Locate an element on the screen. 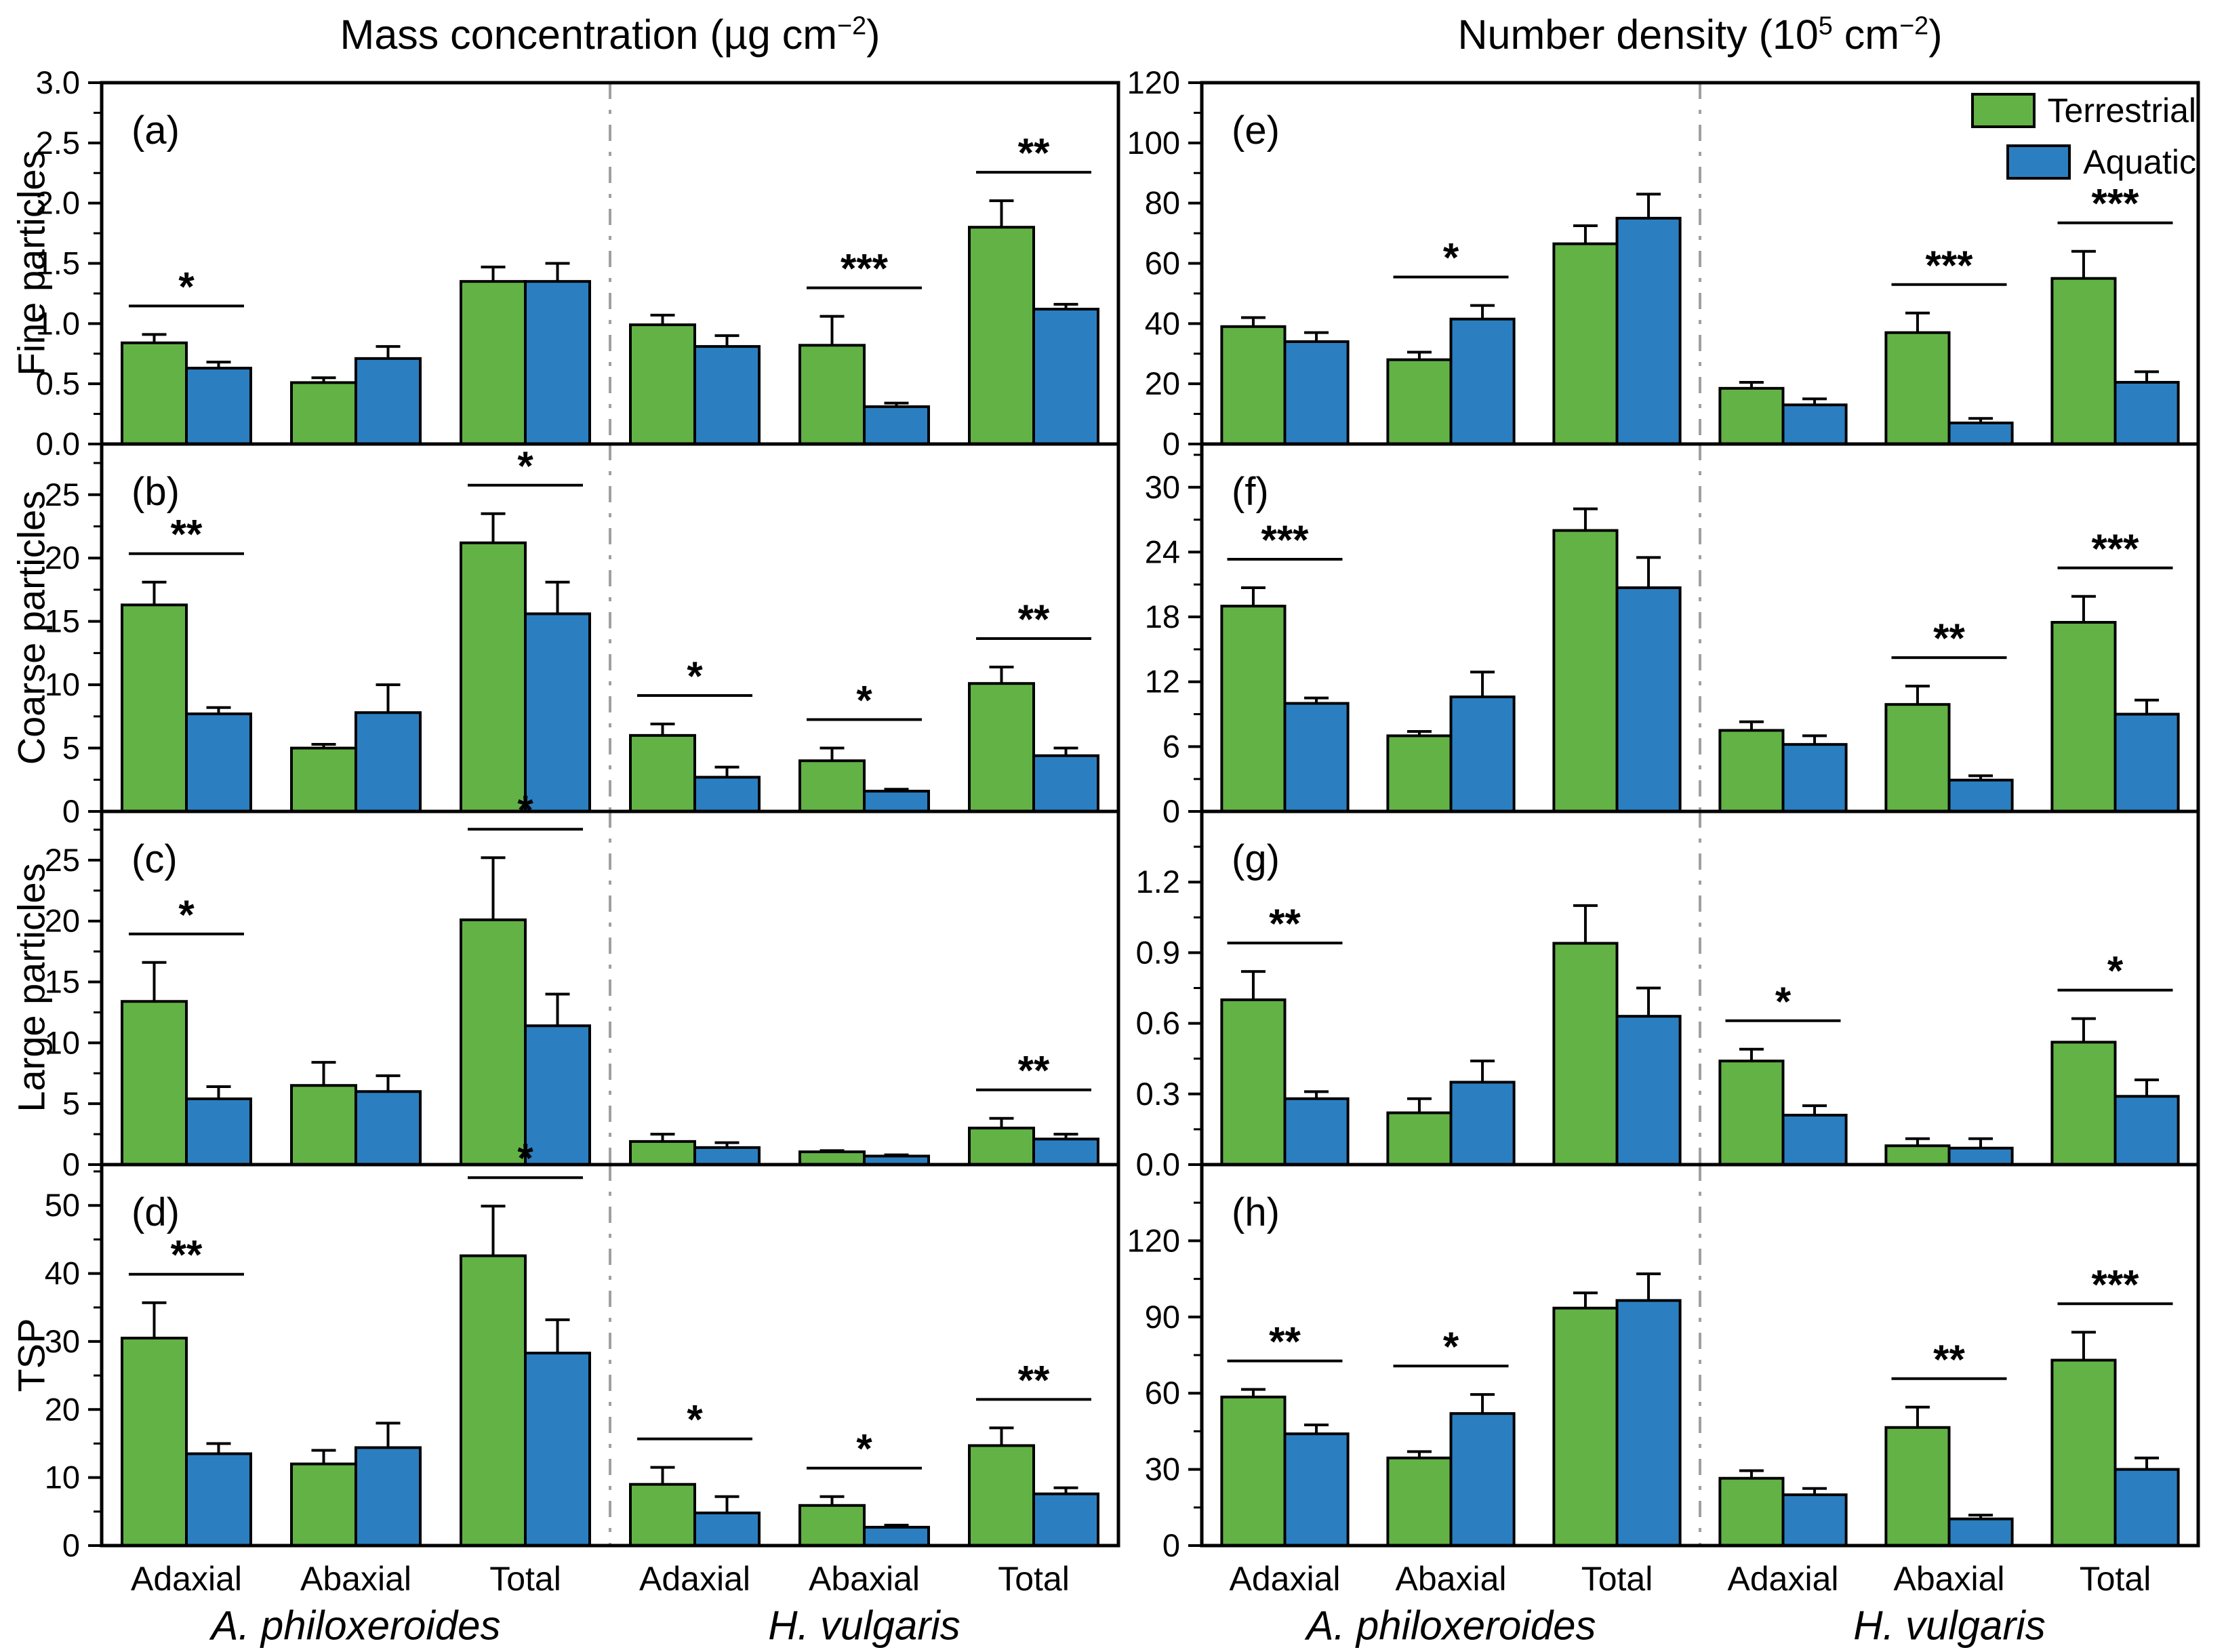 Image resolution: width=2226 pixels, height=1652 pixels. legend-label-terrestrial: Terrestrial is located at coordinates (2121, 110).